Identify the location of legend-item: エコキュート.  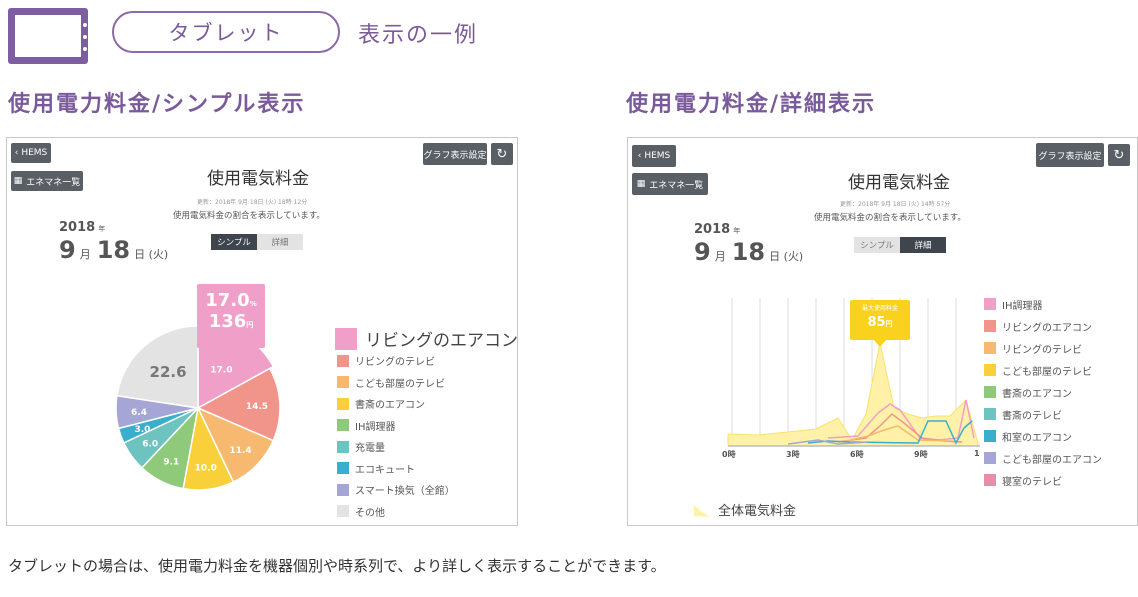
(396, 469).